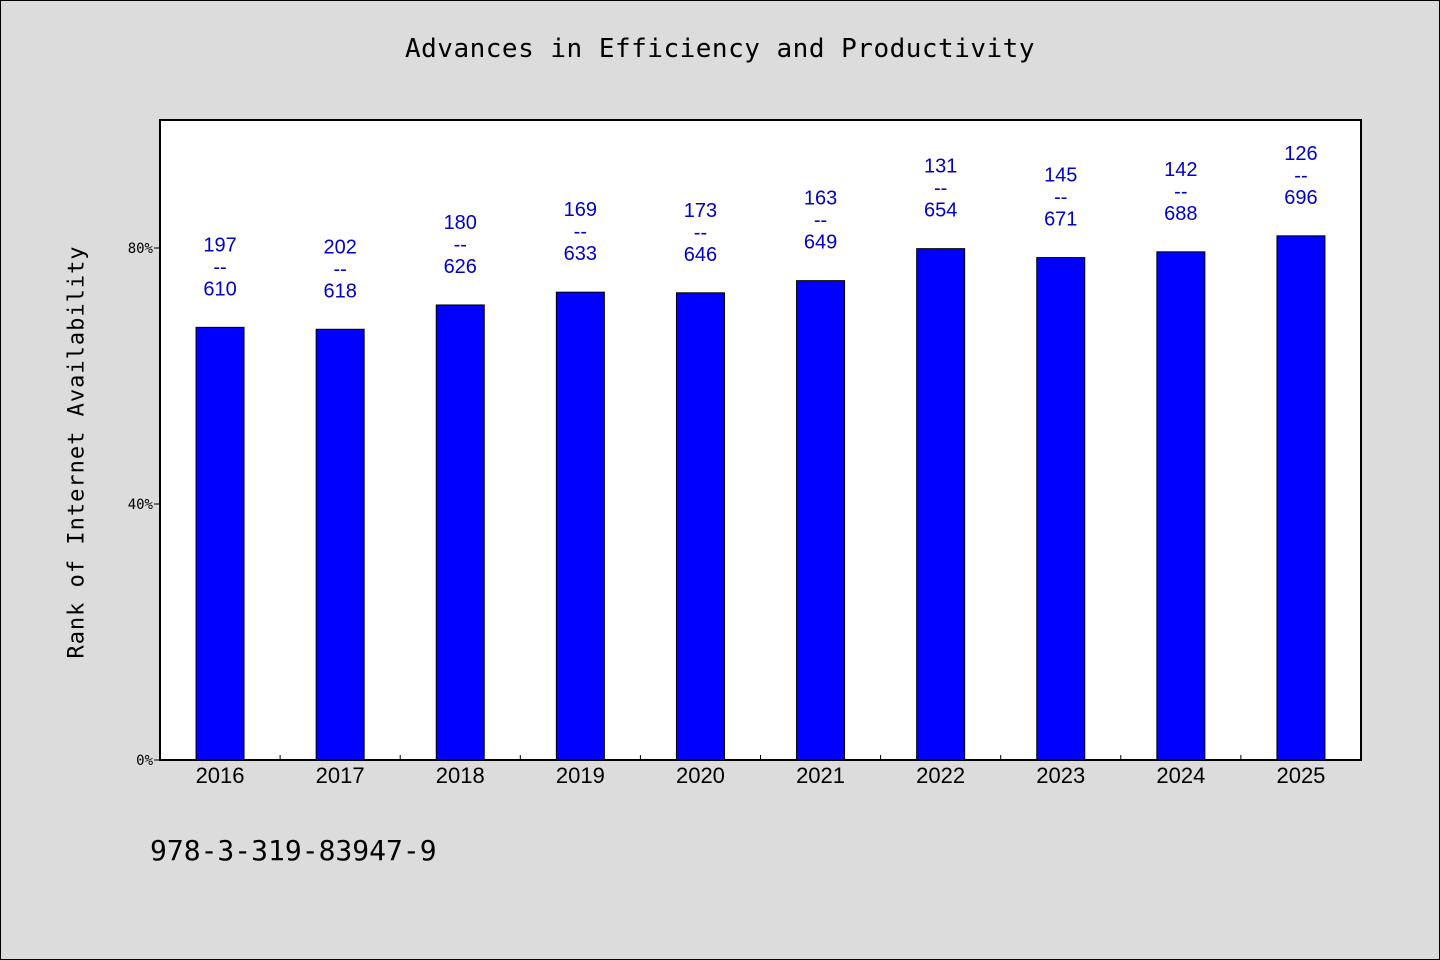 The image size is (1440, 960). Describe the element at coordinates (700, 211) in the screenshot. I see `data-label-top: 173` at that location.